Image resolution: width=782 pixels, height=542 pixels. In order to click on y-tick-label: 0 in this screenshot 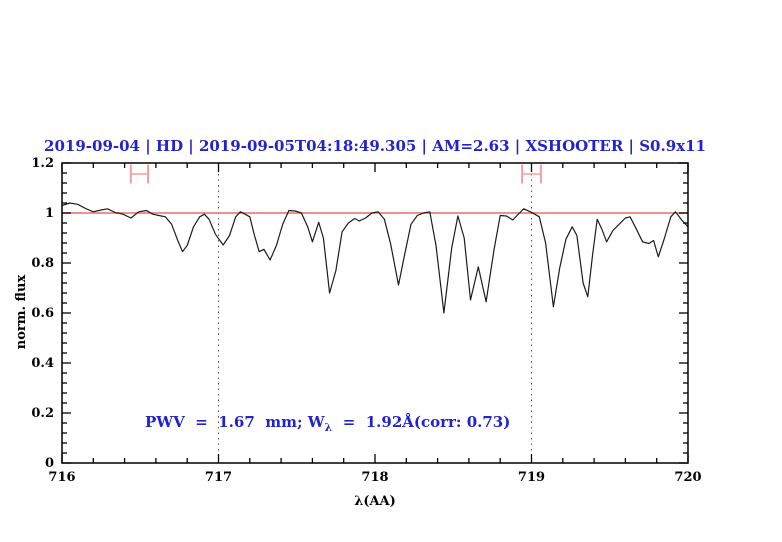, I will do `click(49, 463)`.